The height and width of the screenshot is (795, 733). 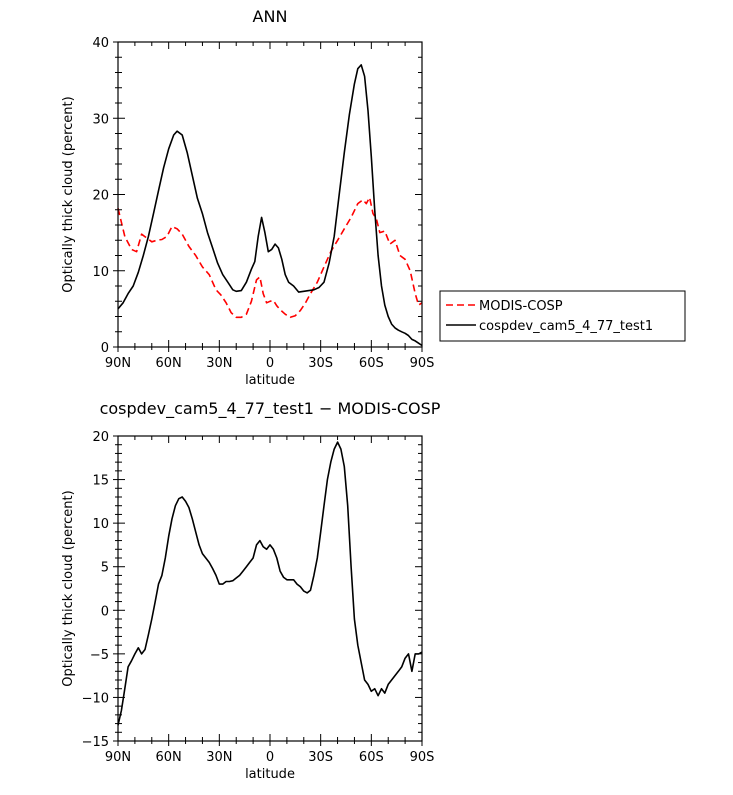 What do you see at coordinates (521, 306) in the screenshot?
I see `legend-label: MODIS-COSP` at bounding box center [521, 306].